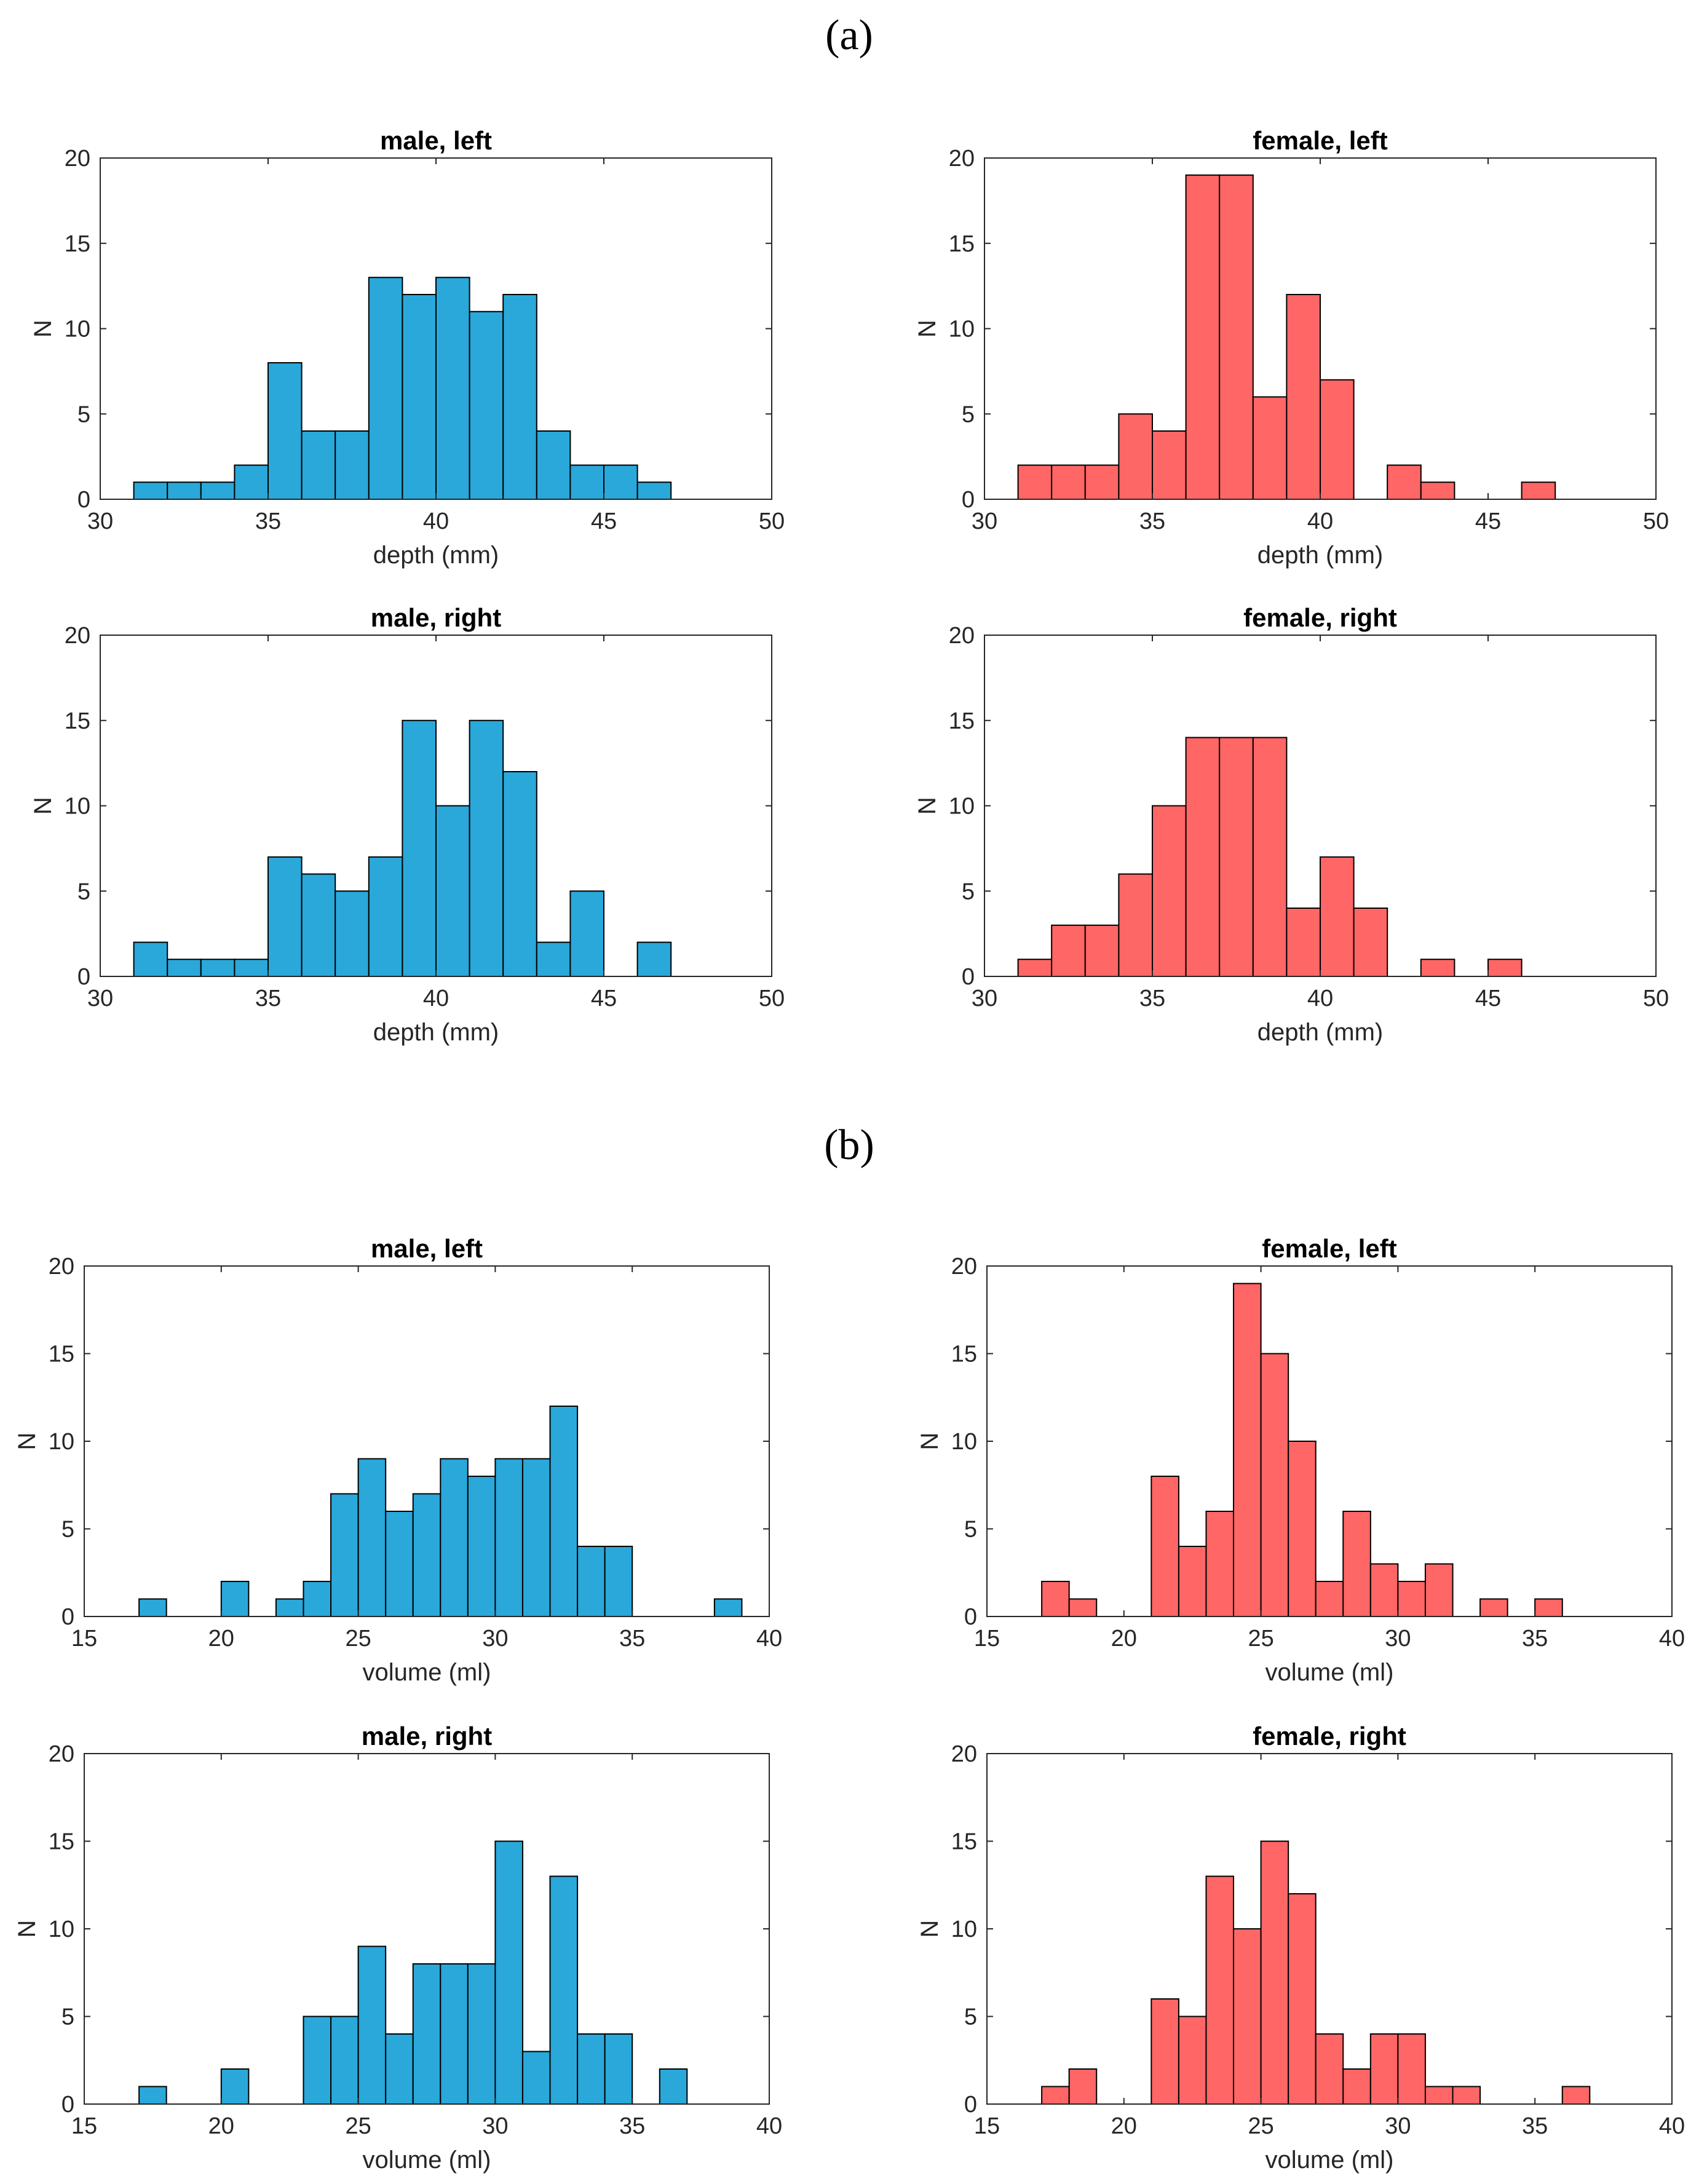  Describe the element at coordinates (358, 2126) in the screenshot. I see `x-tick-label: 25` at that location.